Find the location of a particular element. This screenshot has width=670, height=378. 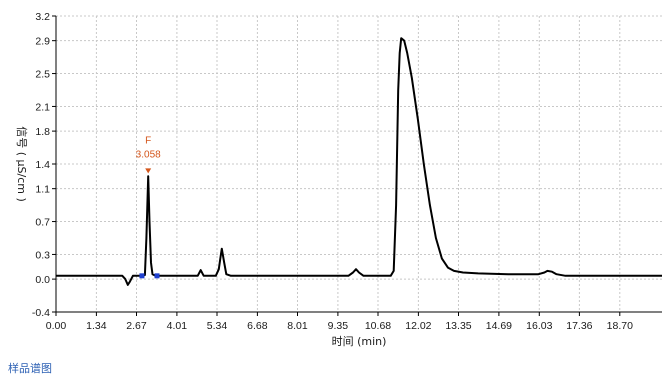

y-tick-label: 0.3 is located at coordinates (42, 255).